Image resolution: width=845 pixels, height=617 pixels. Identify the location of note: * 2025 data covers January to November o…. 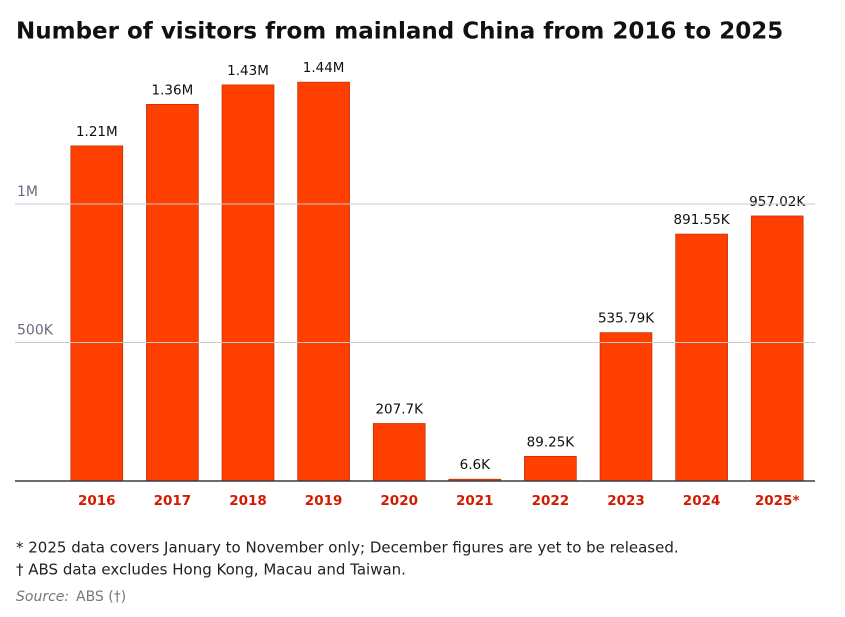
(347, 548).